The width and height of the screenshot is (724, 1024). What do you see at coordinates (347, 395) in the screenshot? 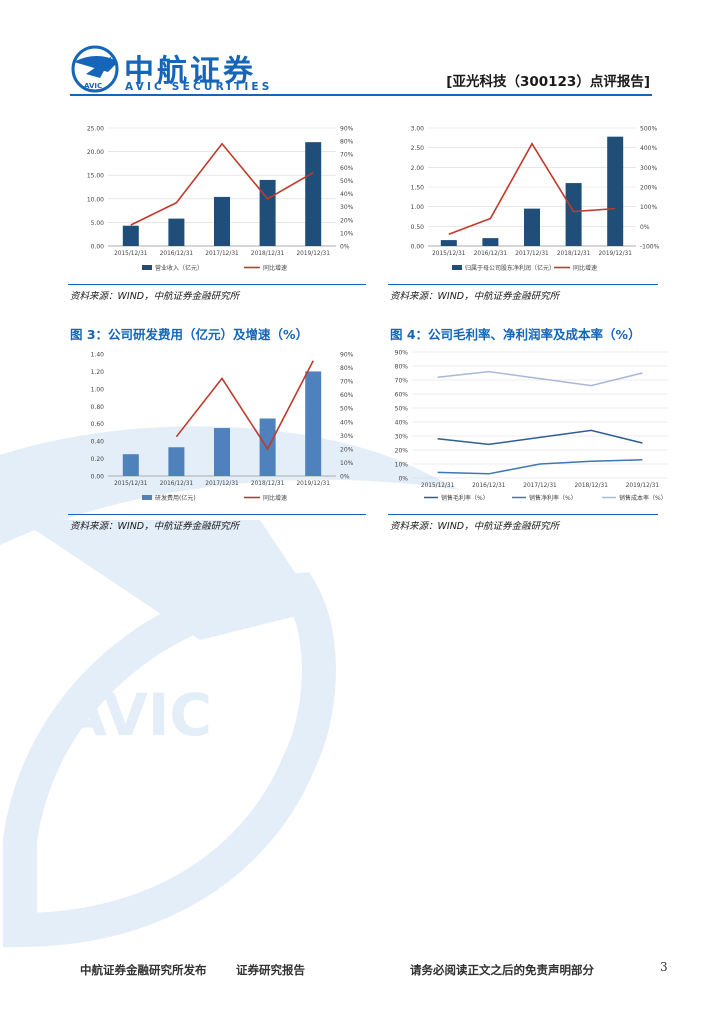
I see `y-tick-label-right: 60%` at bounding box center [347, 395].